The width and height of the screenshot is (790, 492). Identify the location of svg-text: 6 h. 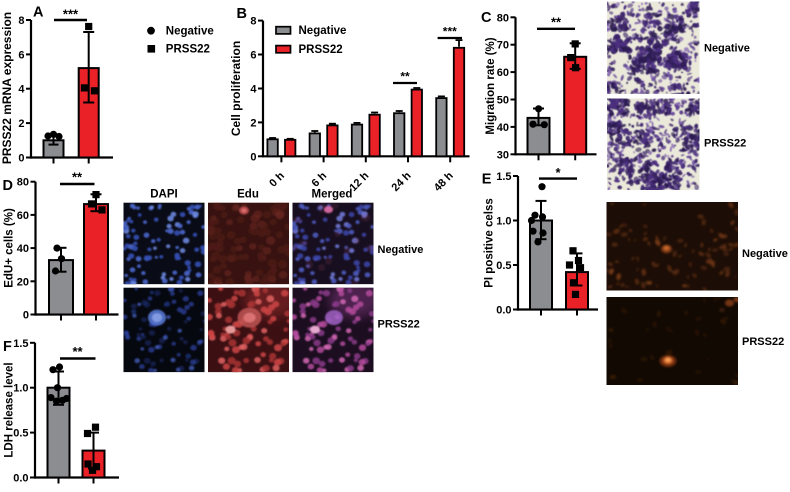
(319, 180).